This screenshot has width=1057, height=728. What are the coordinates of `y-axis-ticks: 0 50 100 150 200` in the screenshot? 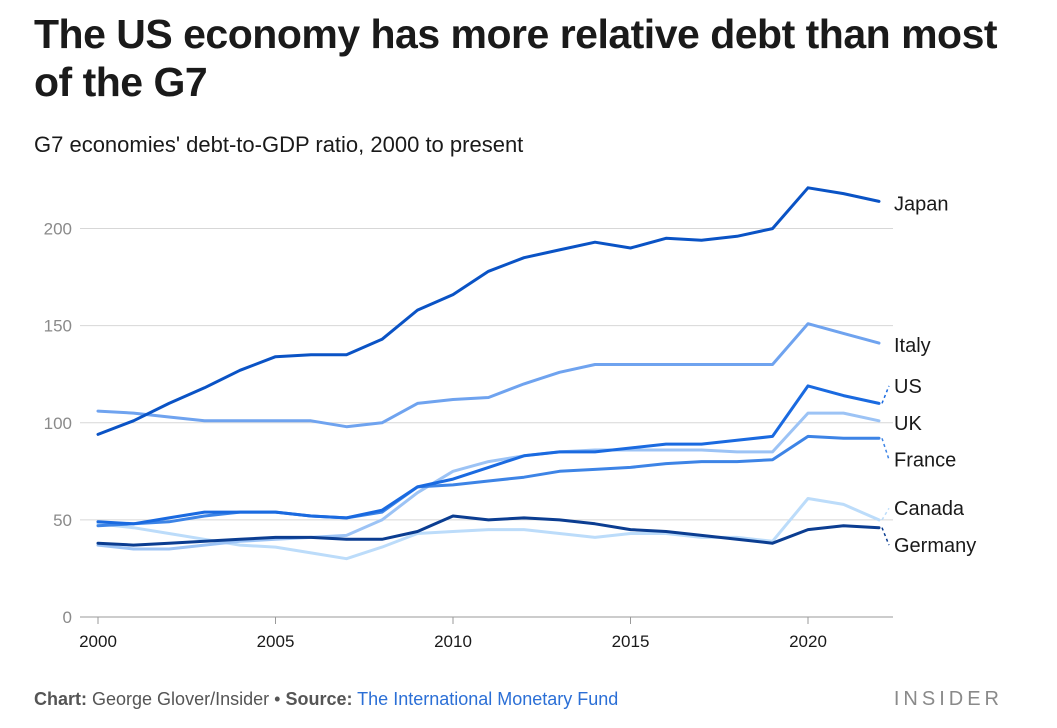 It's located at (58, 423).